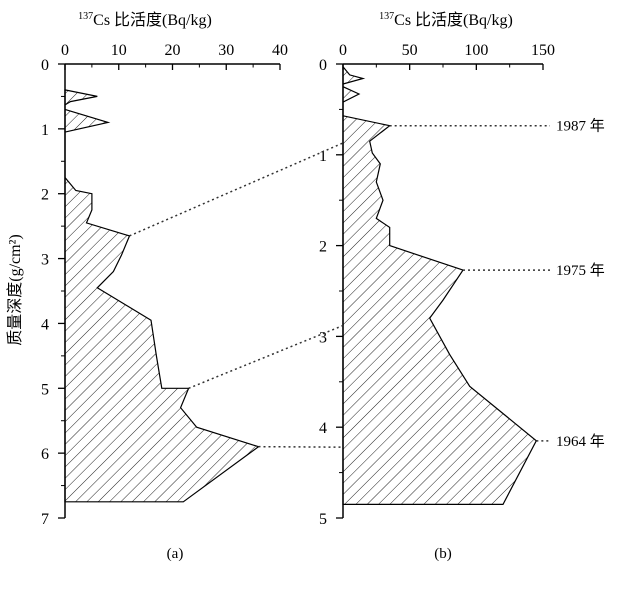  What do you see at coordinates (323, 519) in the screenshot?
I see `panel-b-y-tick-label: 5` at bounding box center [323, 519].